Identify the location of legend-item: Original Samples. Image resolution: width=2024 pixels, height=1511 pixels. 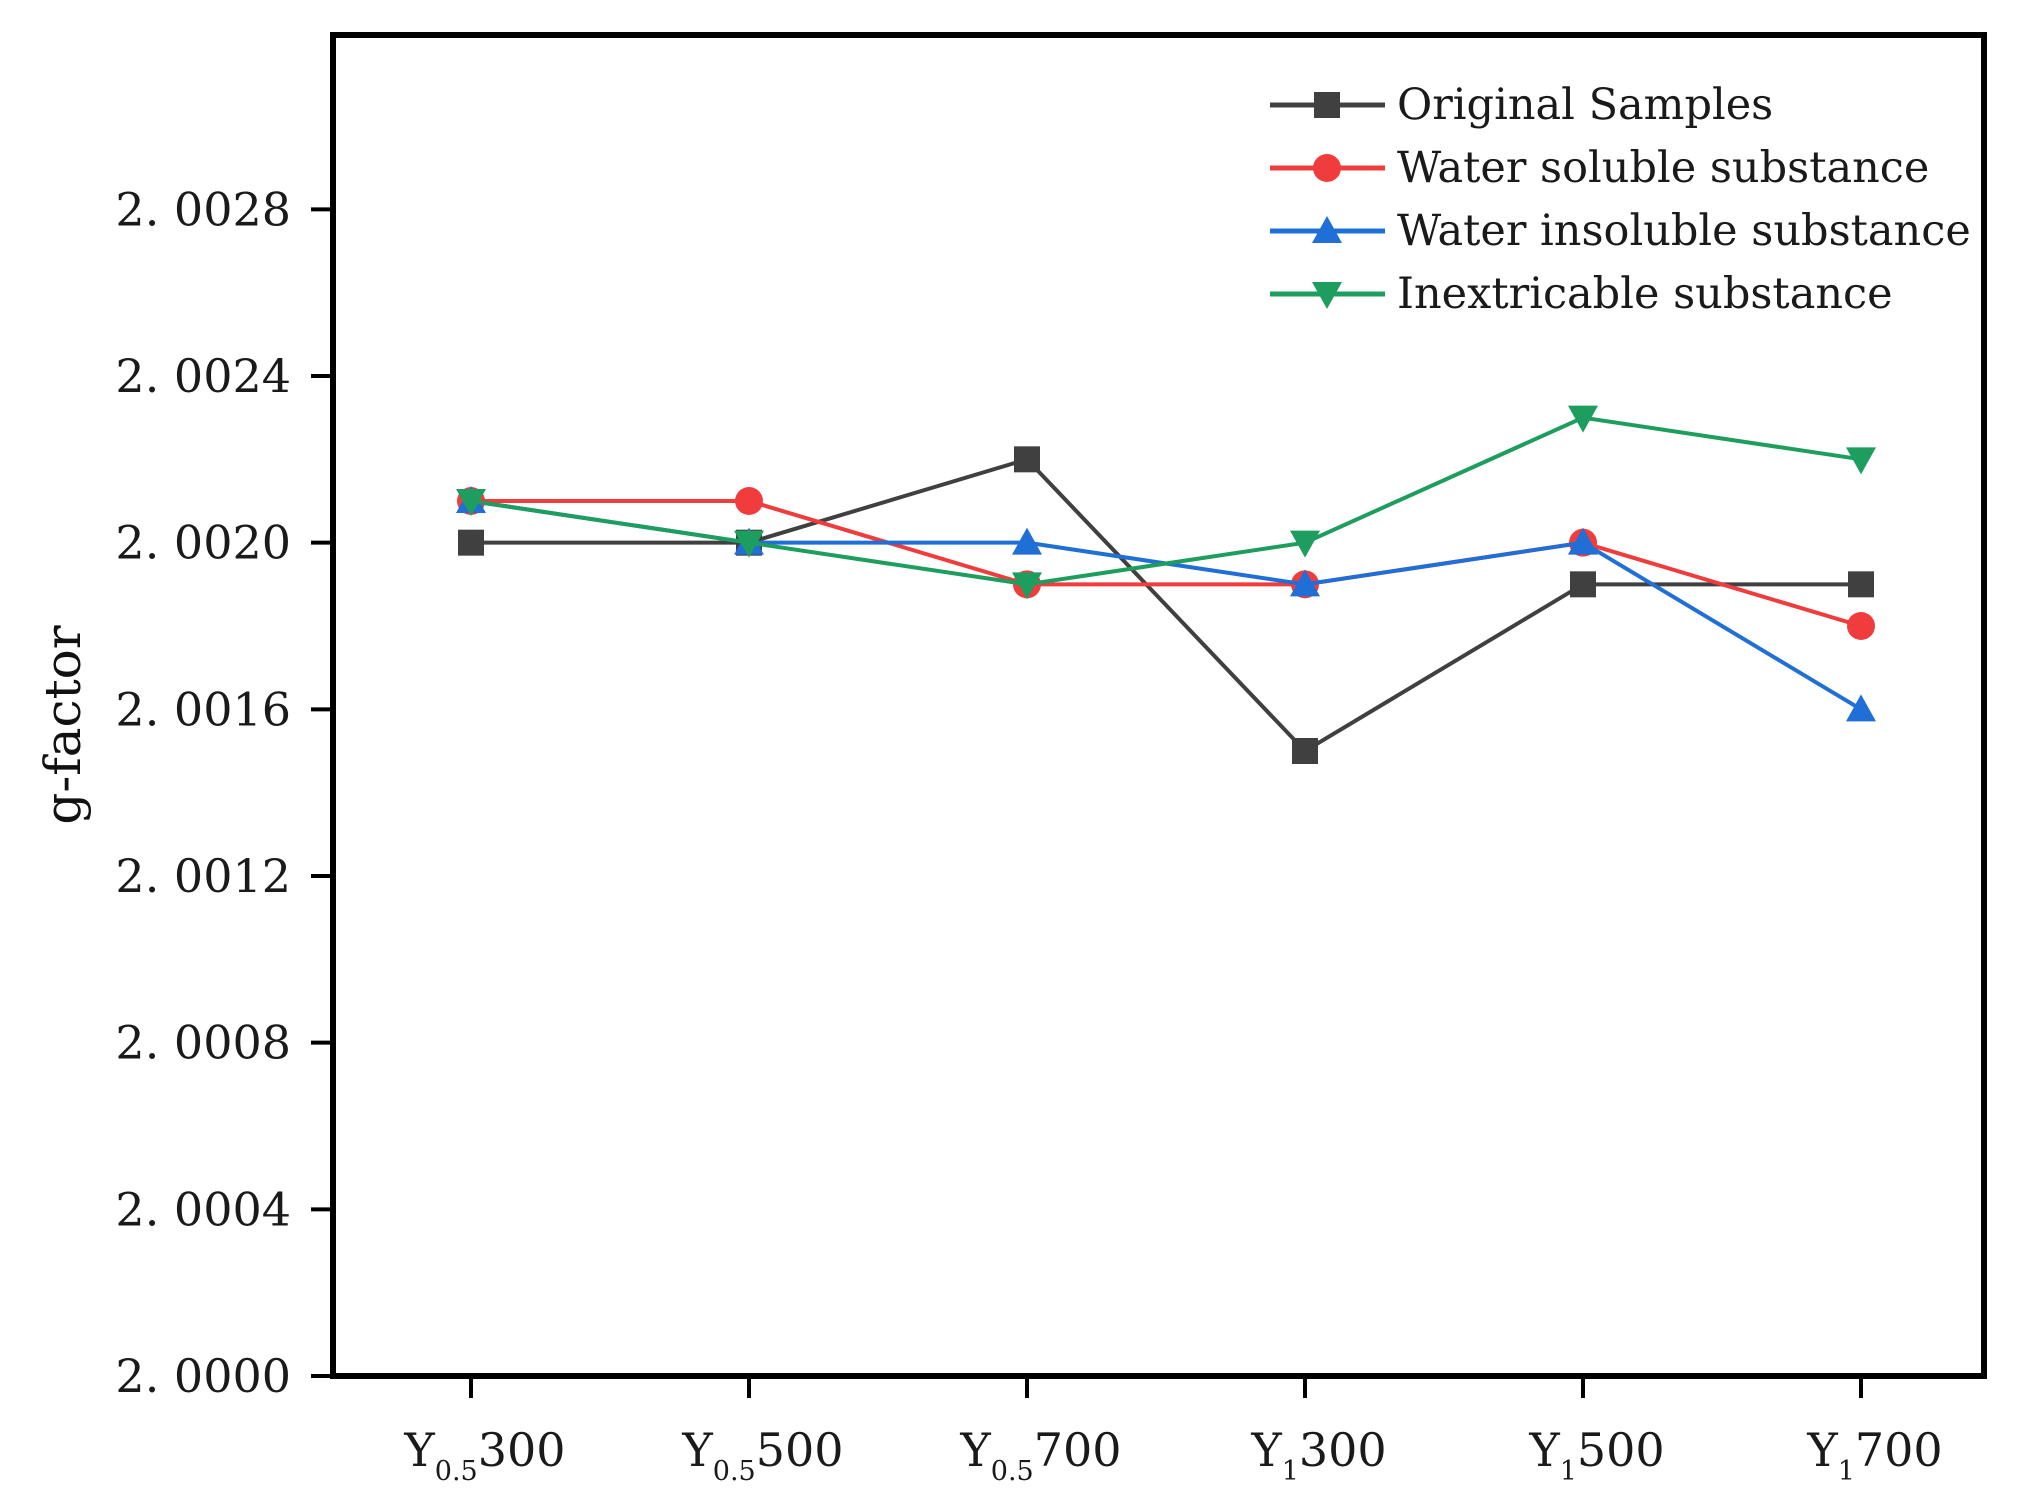
(1521, 105).